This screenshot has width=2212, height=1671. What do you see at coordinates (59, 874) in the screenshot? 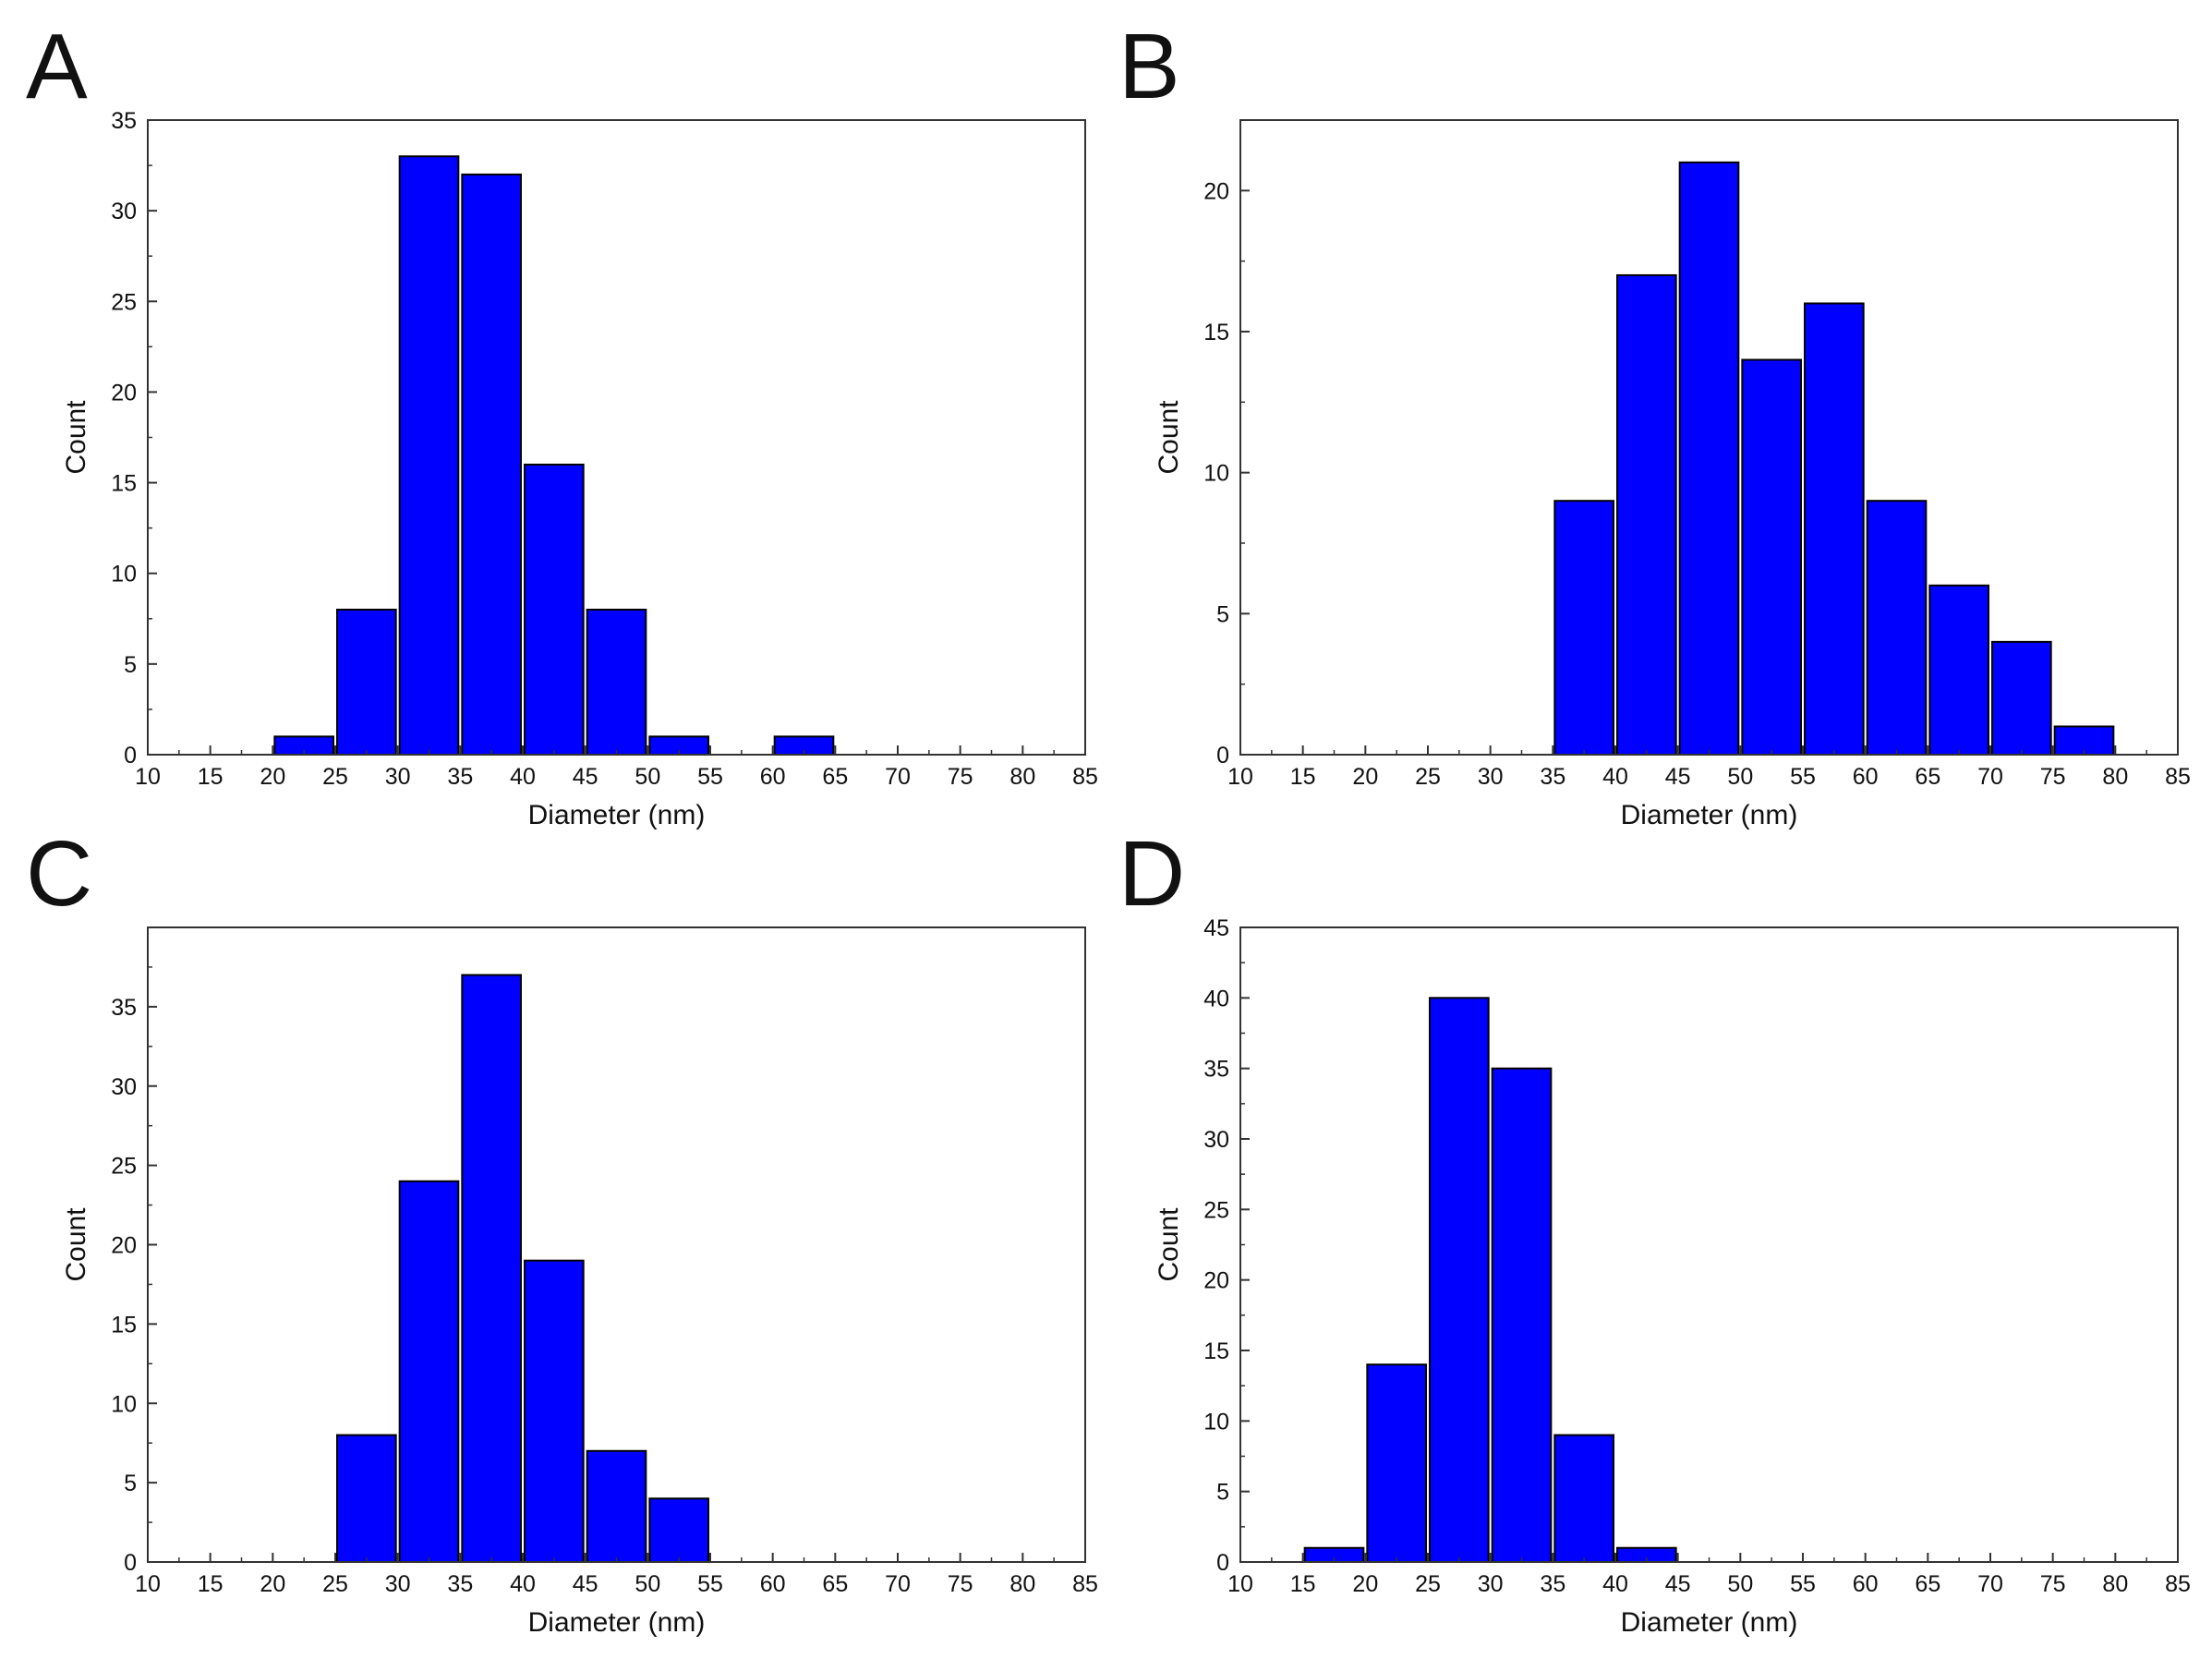
I see `panel-letter-c: C` at bounding box center [59, 874].